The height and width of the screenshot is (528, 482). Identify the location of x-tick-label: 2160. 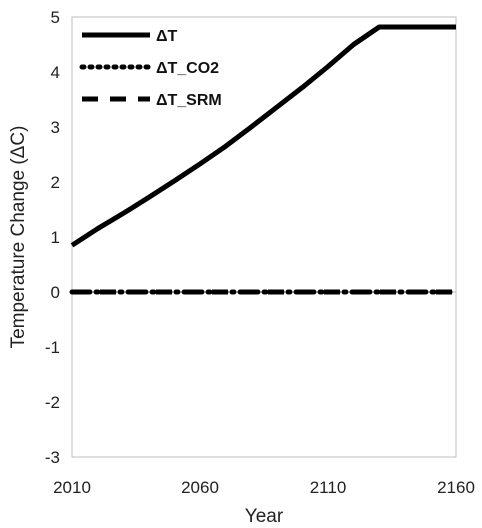
(456, 487).